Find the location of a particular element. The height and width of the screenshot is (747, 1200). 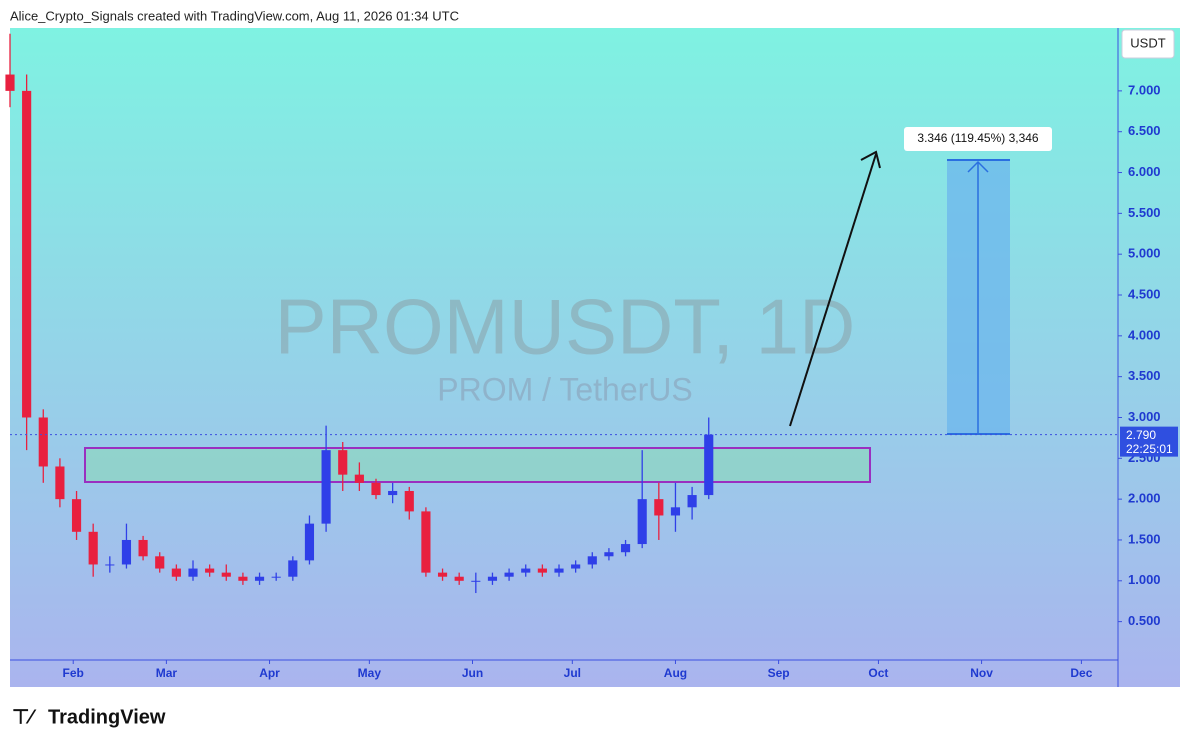

currency: USDT is located at coordinates (1147, 42).